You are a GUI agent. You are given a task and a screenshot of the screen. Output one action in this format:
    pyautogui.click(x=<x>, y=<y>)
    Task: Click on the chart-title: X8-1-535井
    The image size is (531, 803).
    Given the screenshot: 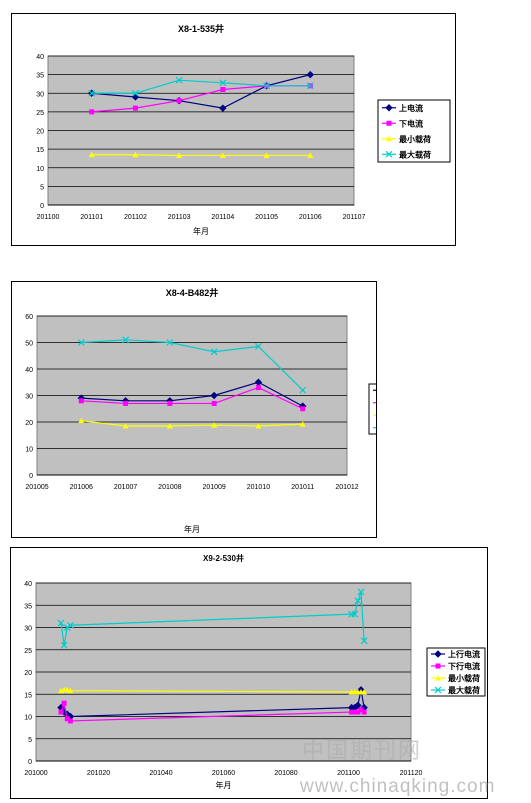 What is the action you would take?
    pyautogui.click(x=201, y=28)
    